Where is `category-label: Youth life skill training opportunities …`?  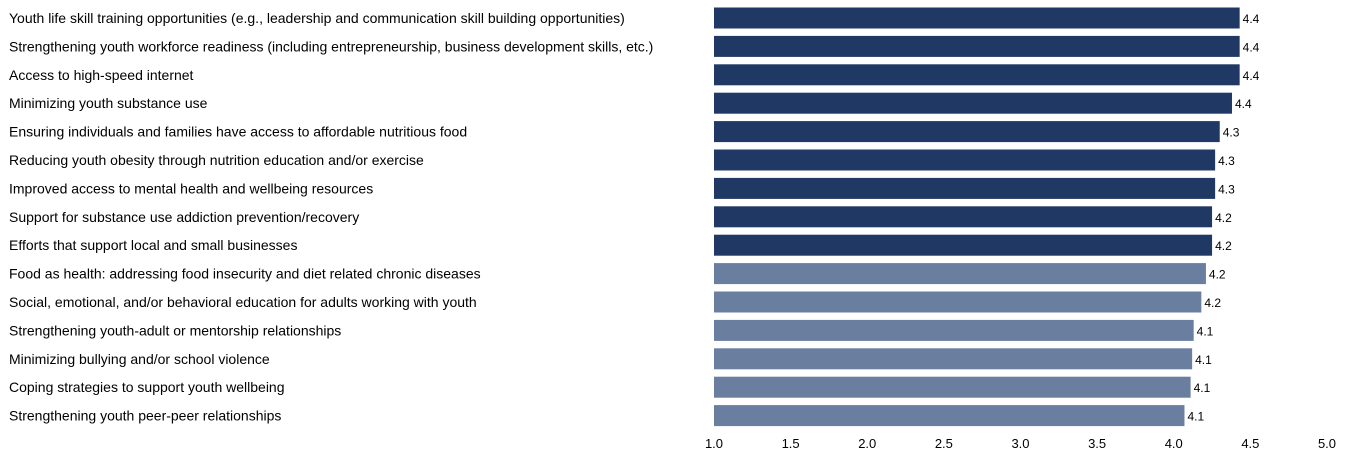
category-label: Youth life skill training opportunities … is located at coordinates (317, 18).